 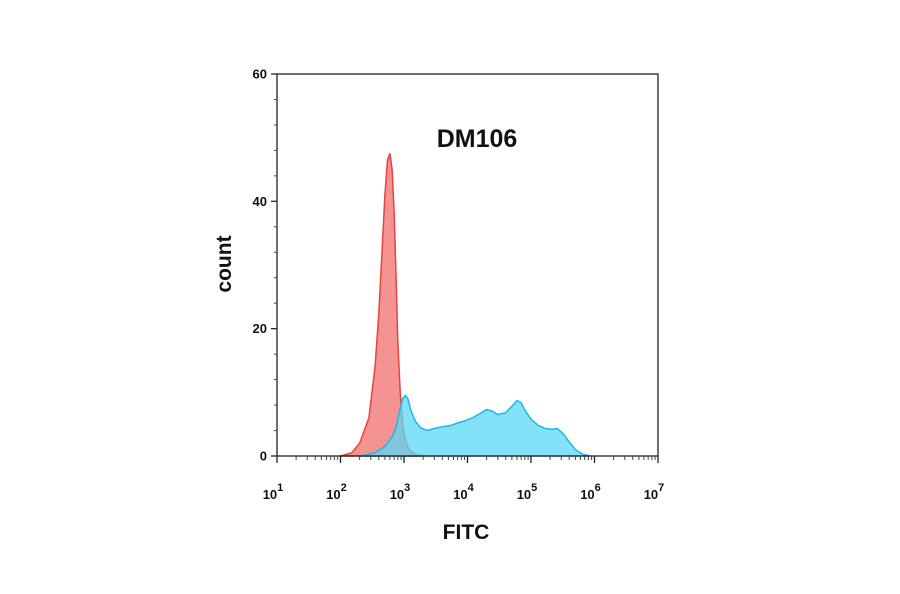 I want to click on x-tick-label: 10⁷, so click(x=654, y=492).